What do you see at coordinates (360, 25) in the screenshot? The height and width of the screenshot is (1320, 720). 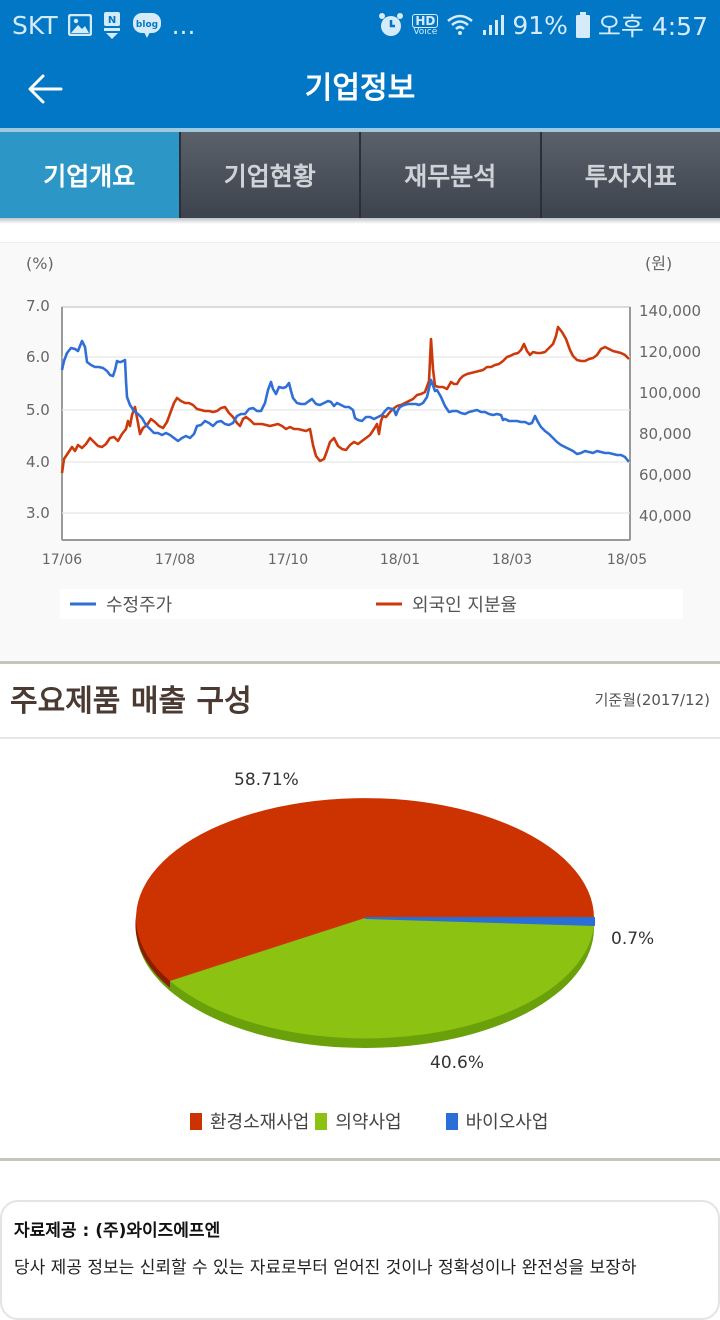 I see `status-bar: SKT N blog ... HD Voice 91% 오후 4:57` at bounding box center [360, 25].